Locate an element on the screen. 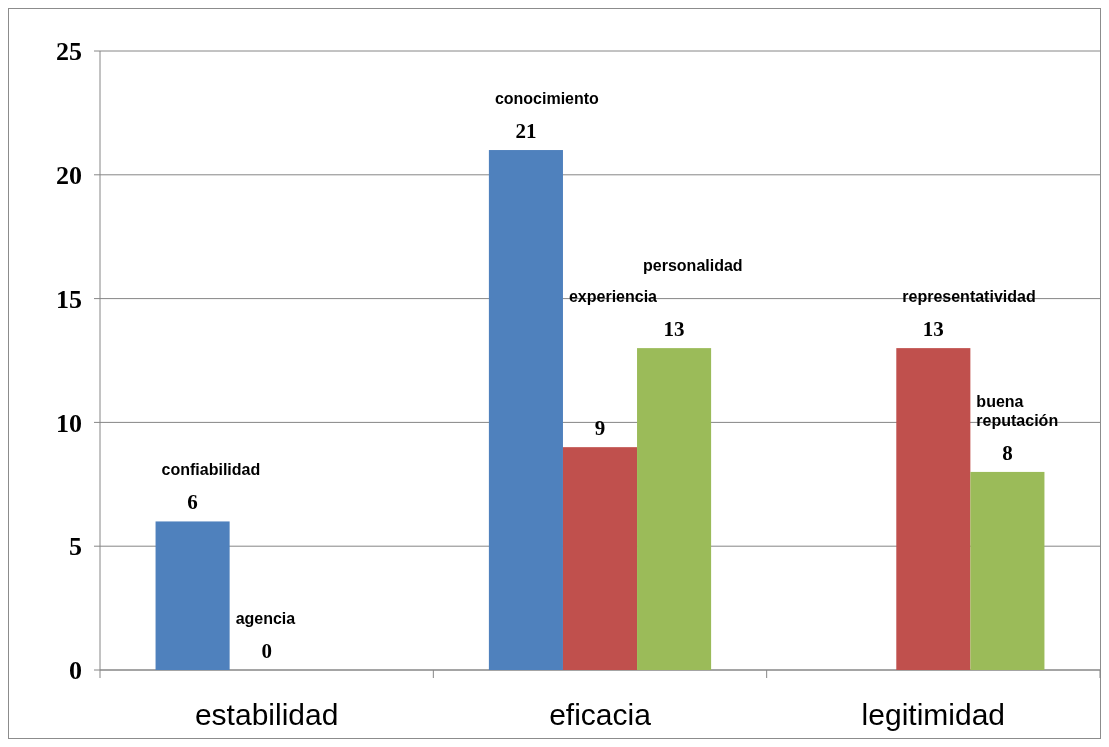  y-tick-label: 10 is located at coordinates (69, 423).